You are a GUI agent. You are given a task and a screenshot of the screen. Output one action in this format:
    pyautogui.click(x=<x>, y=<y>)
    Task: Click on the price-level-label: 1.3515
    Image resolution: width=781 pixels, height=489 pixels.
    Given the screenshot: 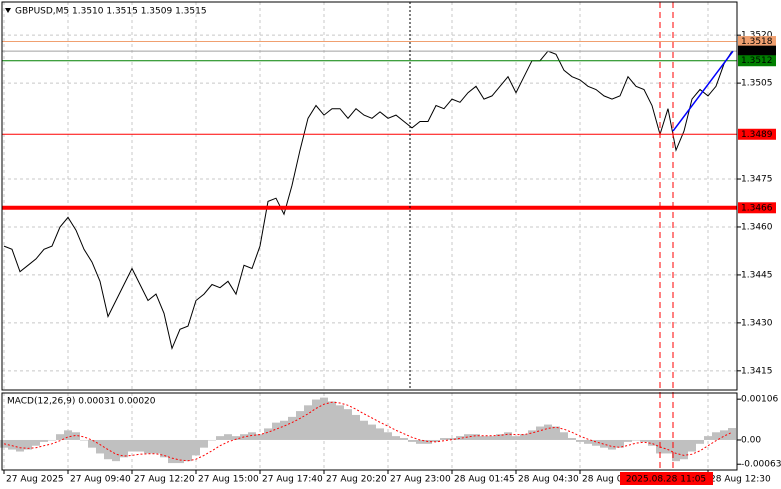 What is the action you would take?
    pyautogui.click(x=757, y=52)
    